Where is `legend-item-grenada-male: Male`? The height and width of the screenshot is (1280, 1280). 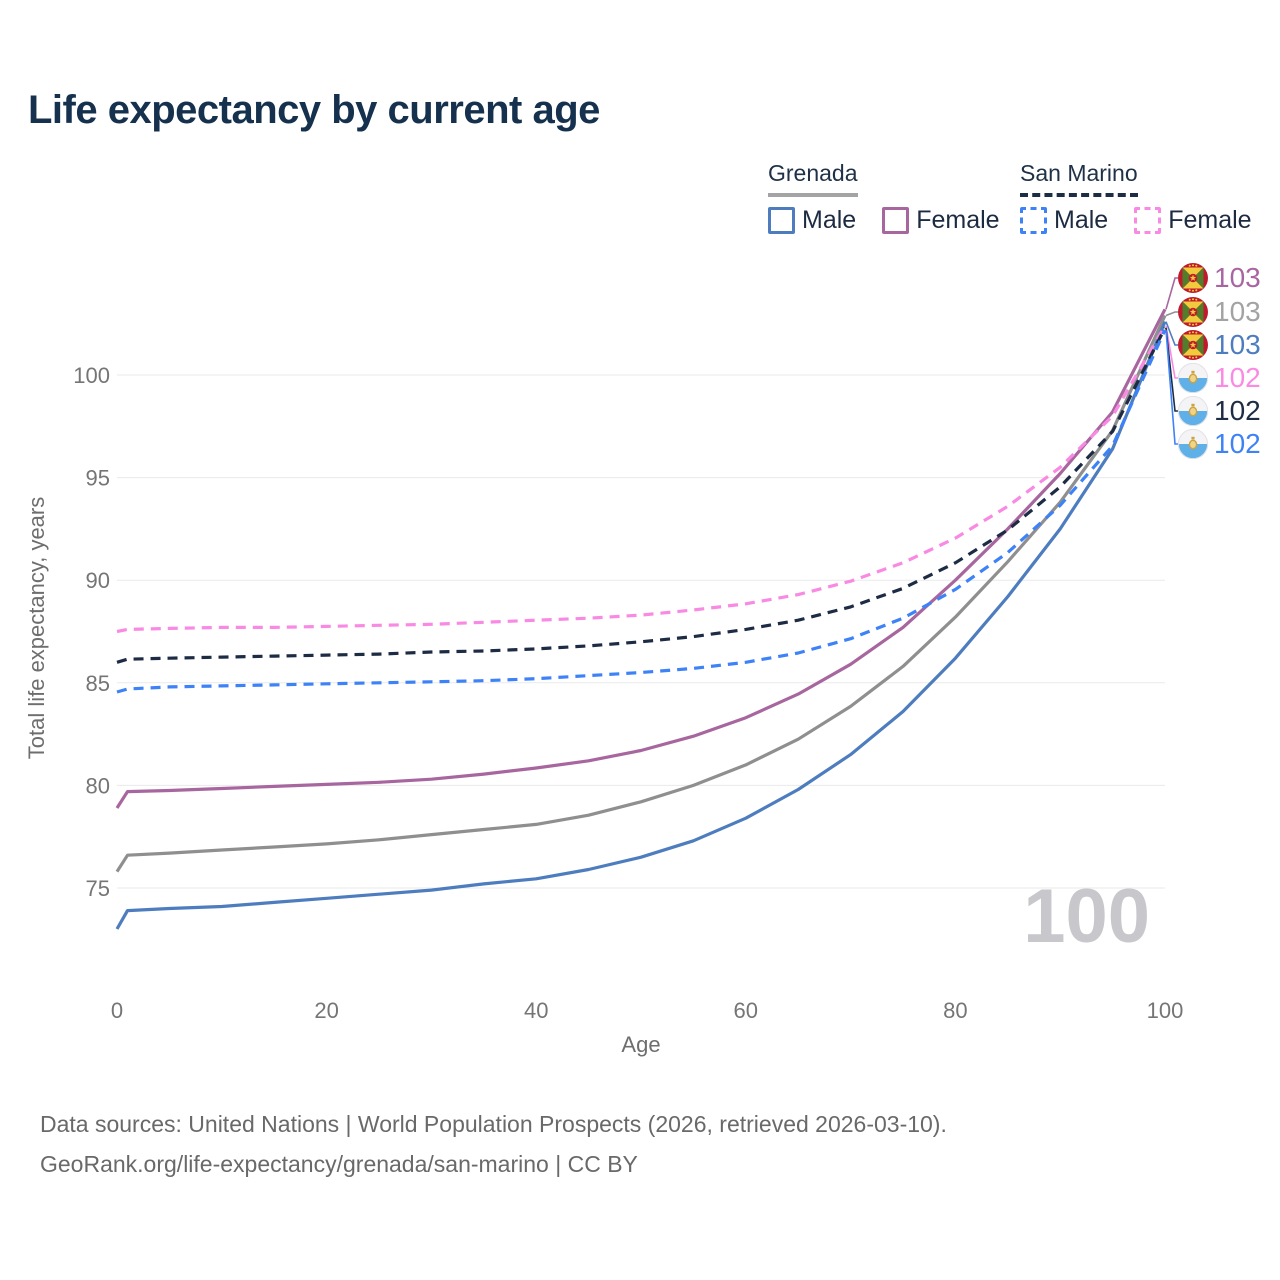
legend-item-grenada-male: Male is located at coordinates (812, 220).